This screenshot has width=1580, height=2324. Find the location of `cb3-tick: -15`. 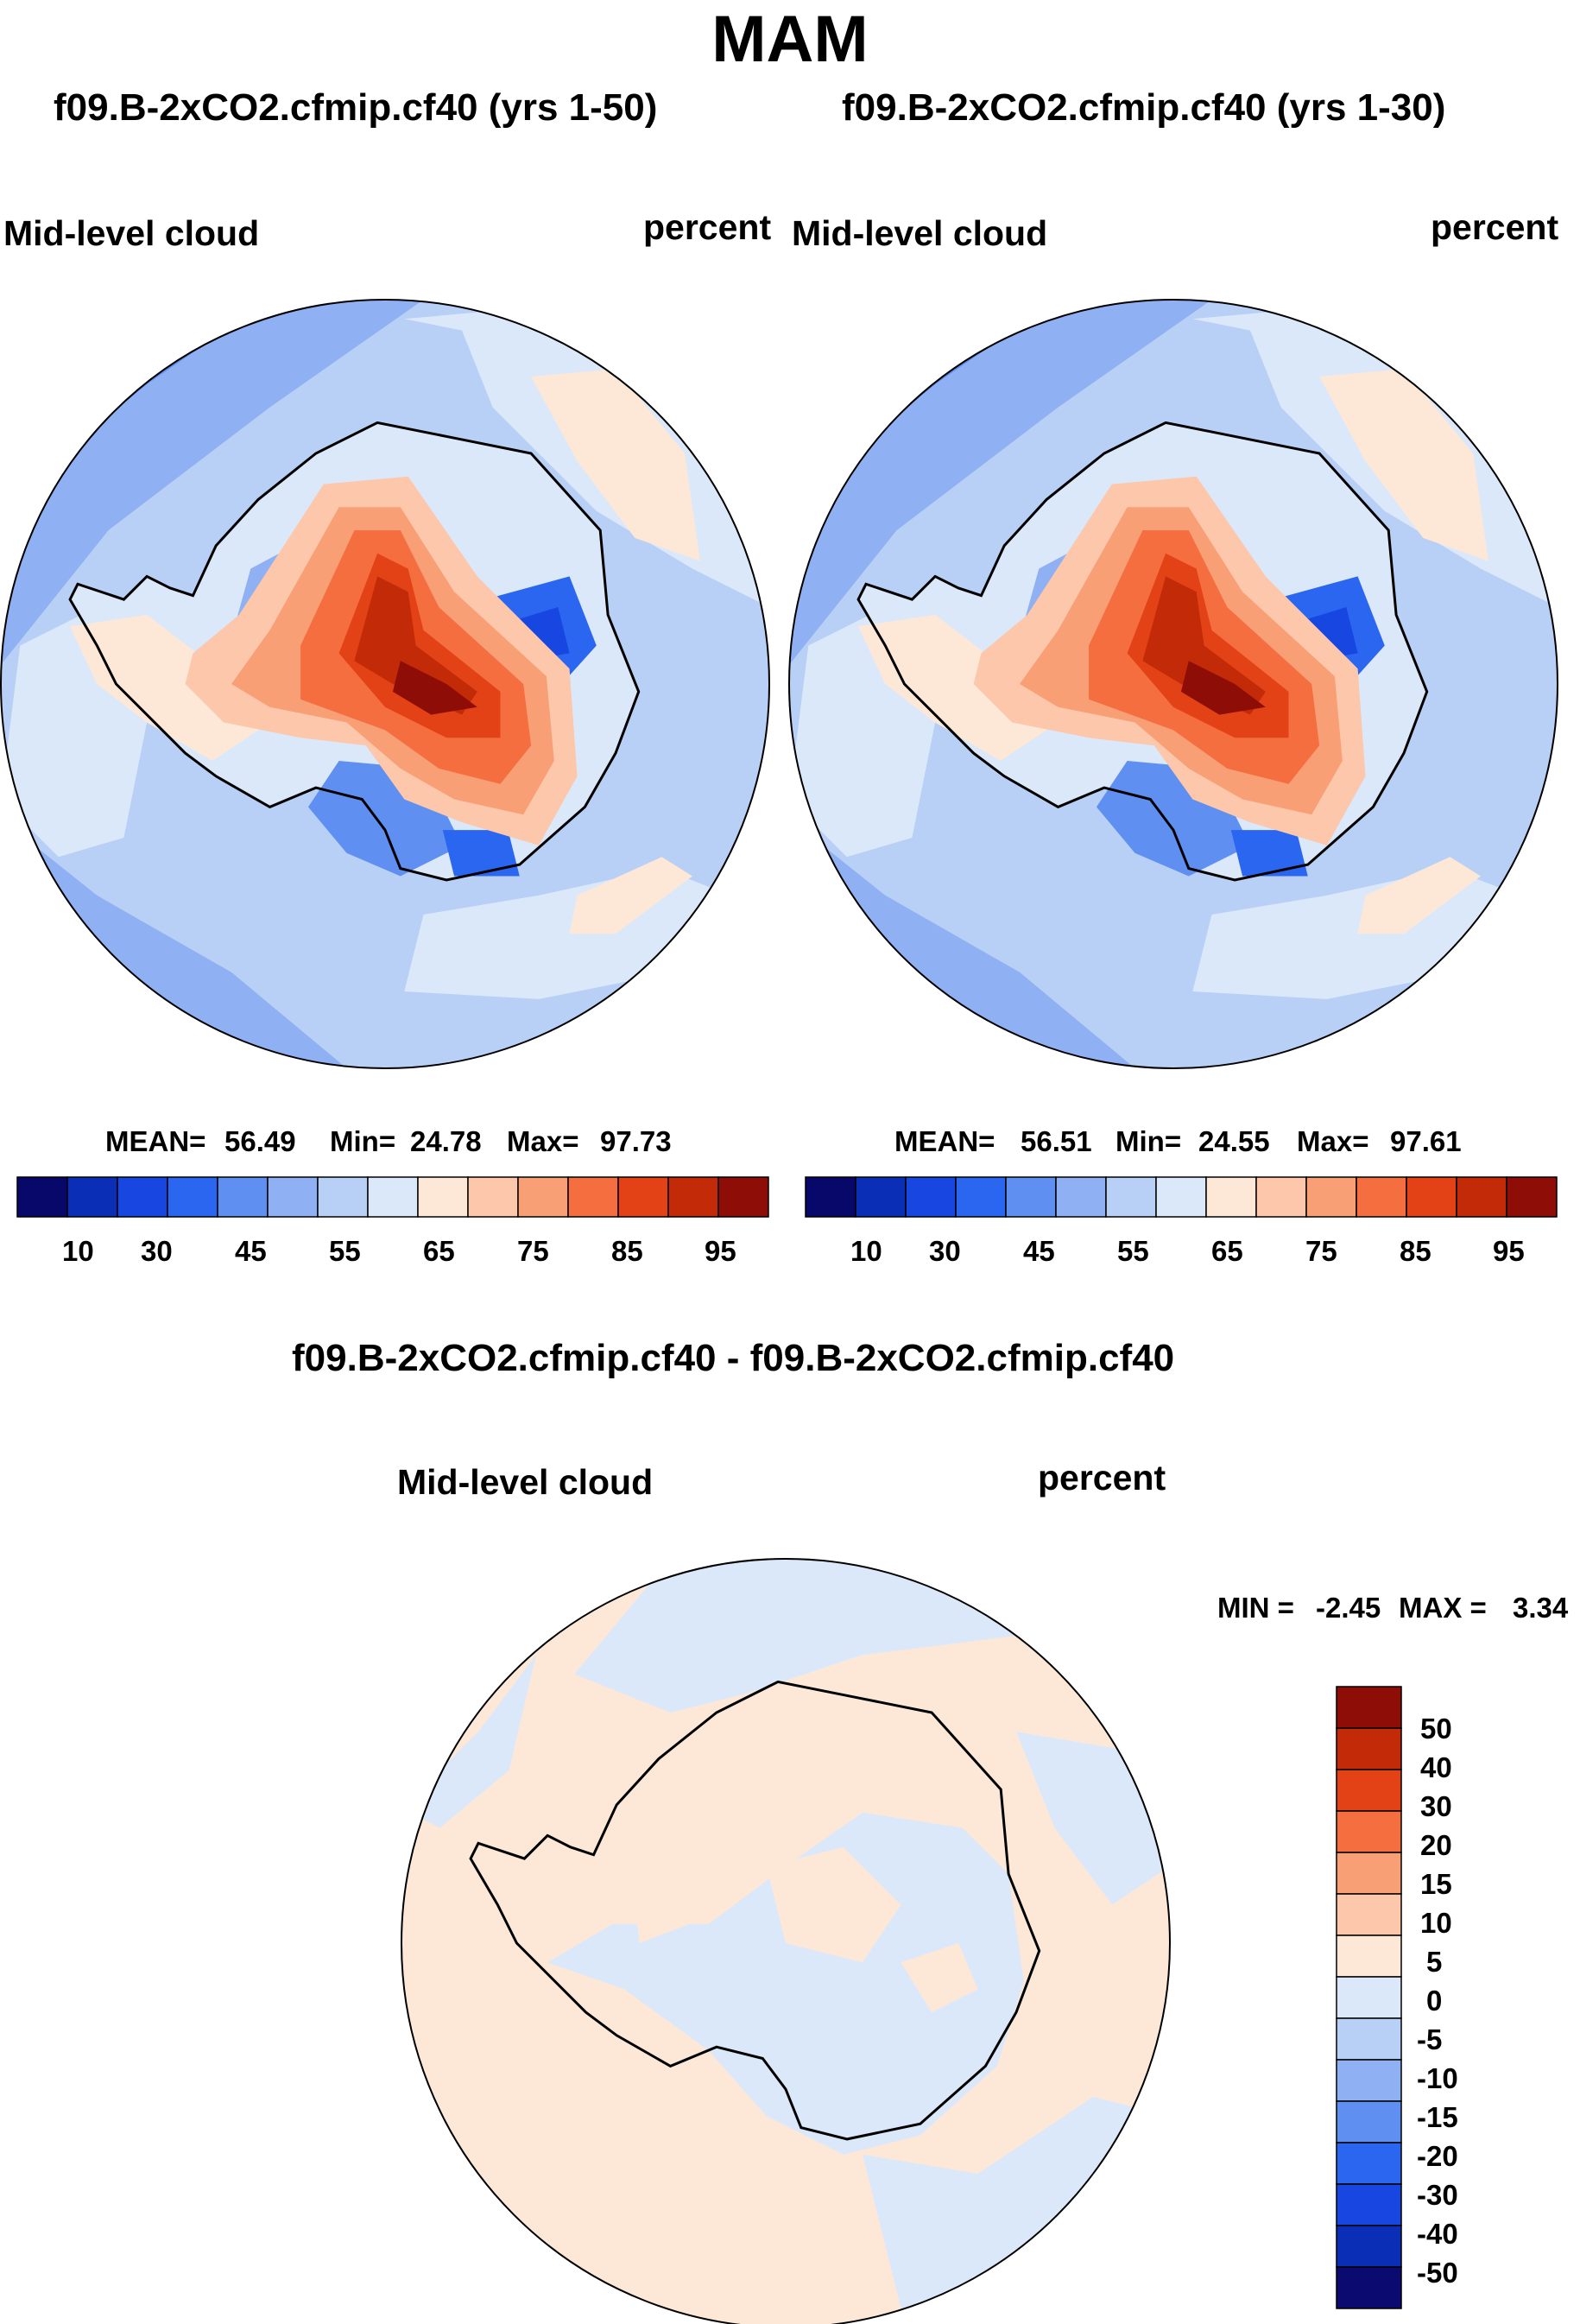

cb3-tick: -15 is located at coordinates (1437, 2117).